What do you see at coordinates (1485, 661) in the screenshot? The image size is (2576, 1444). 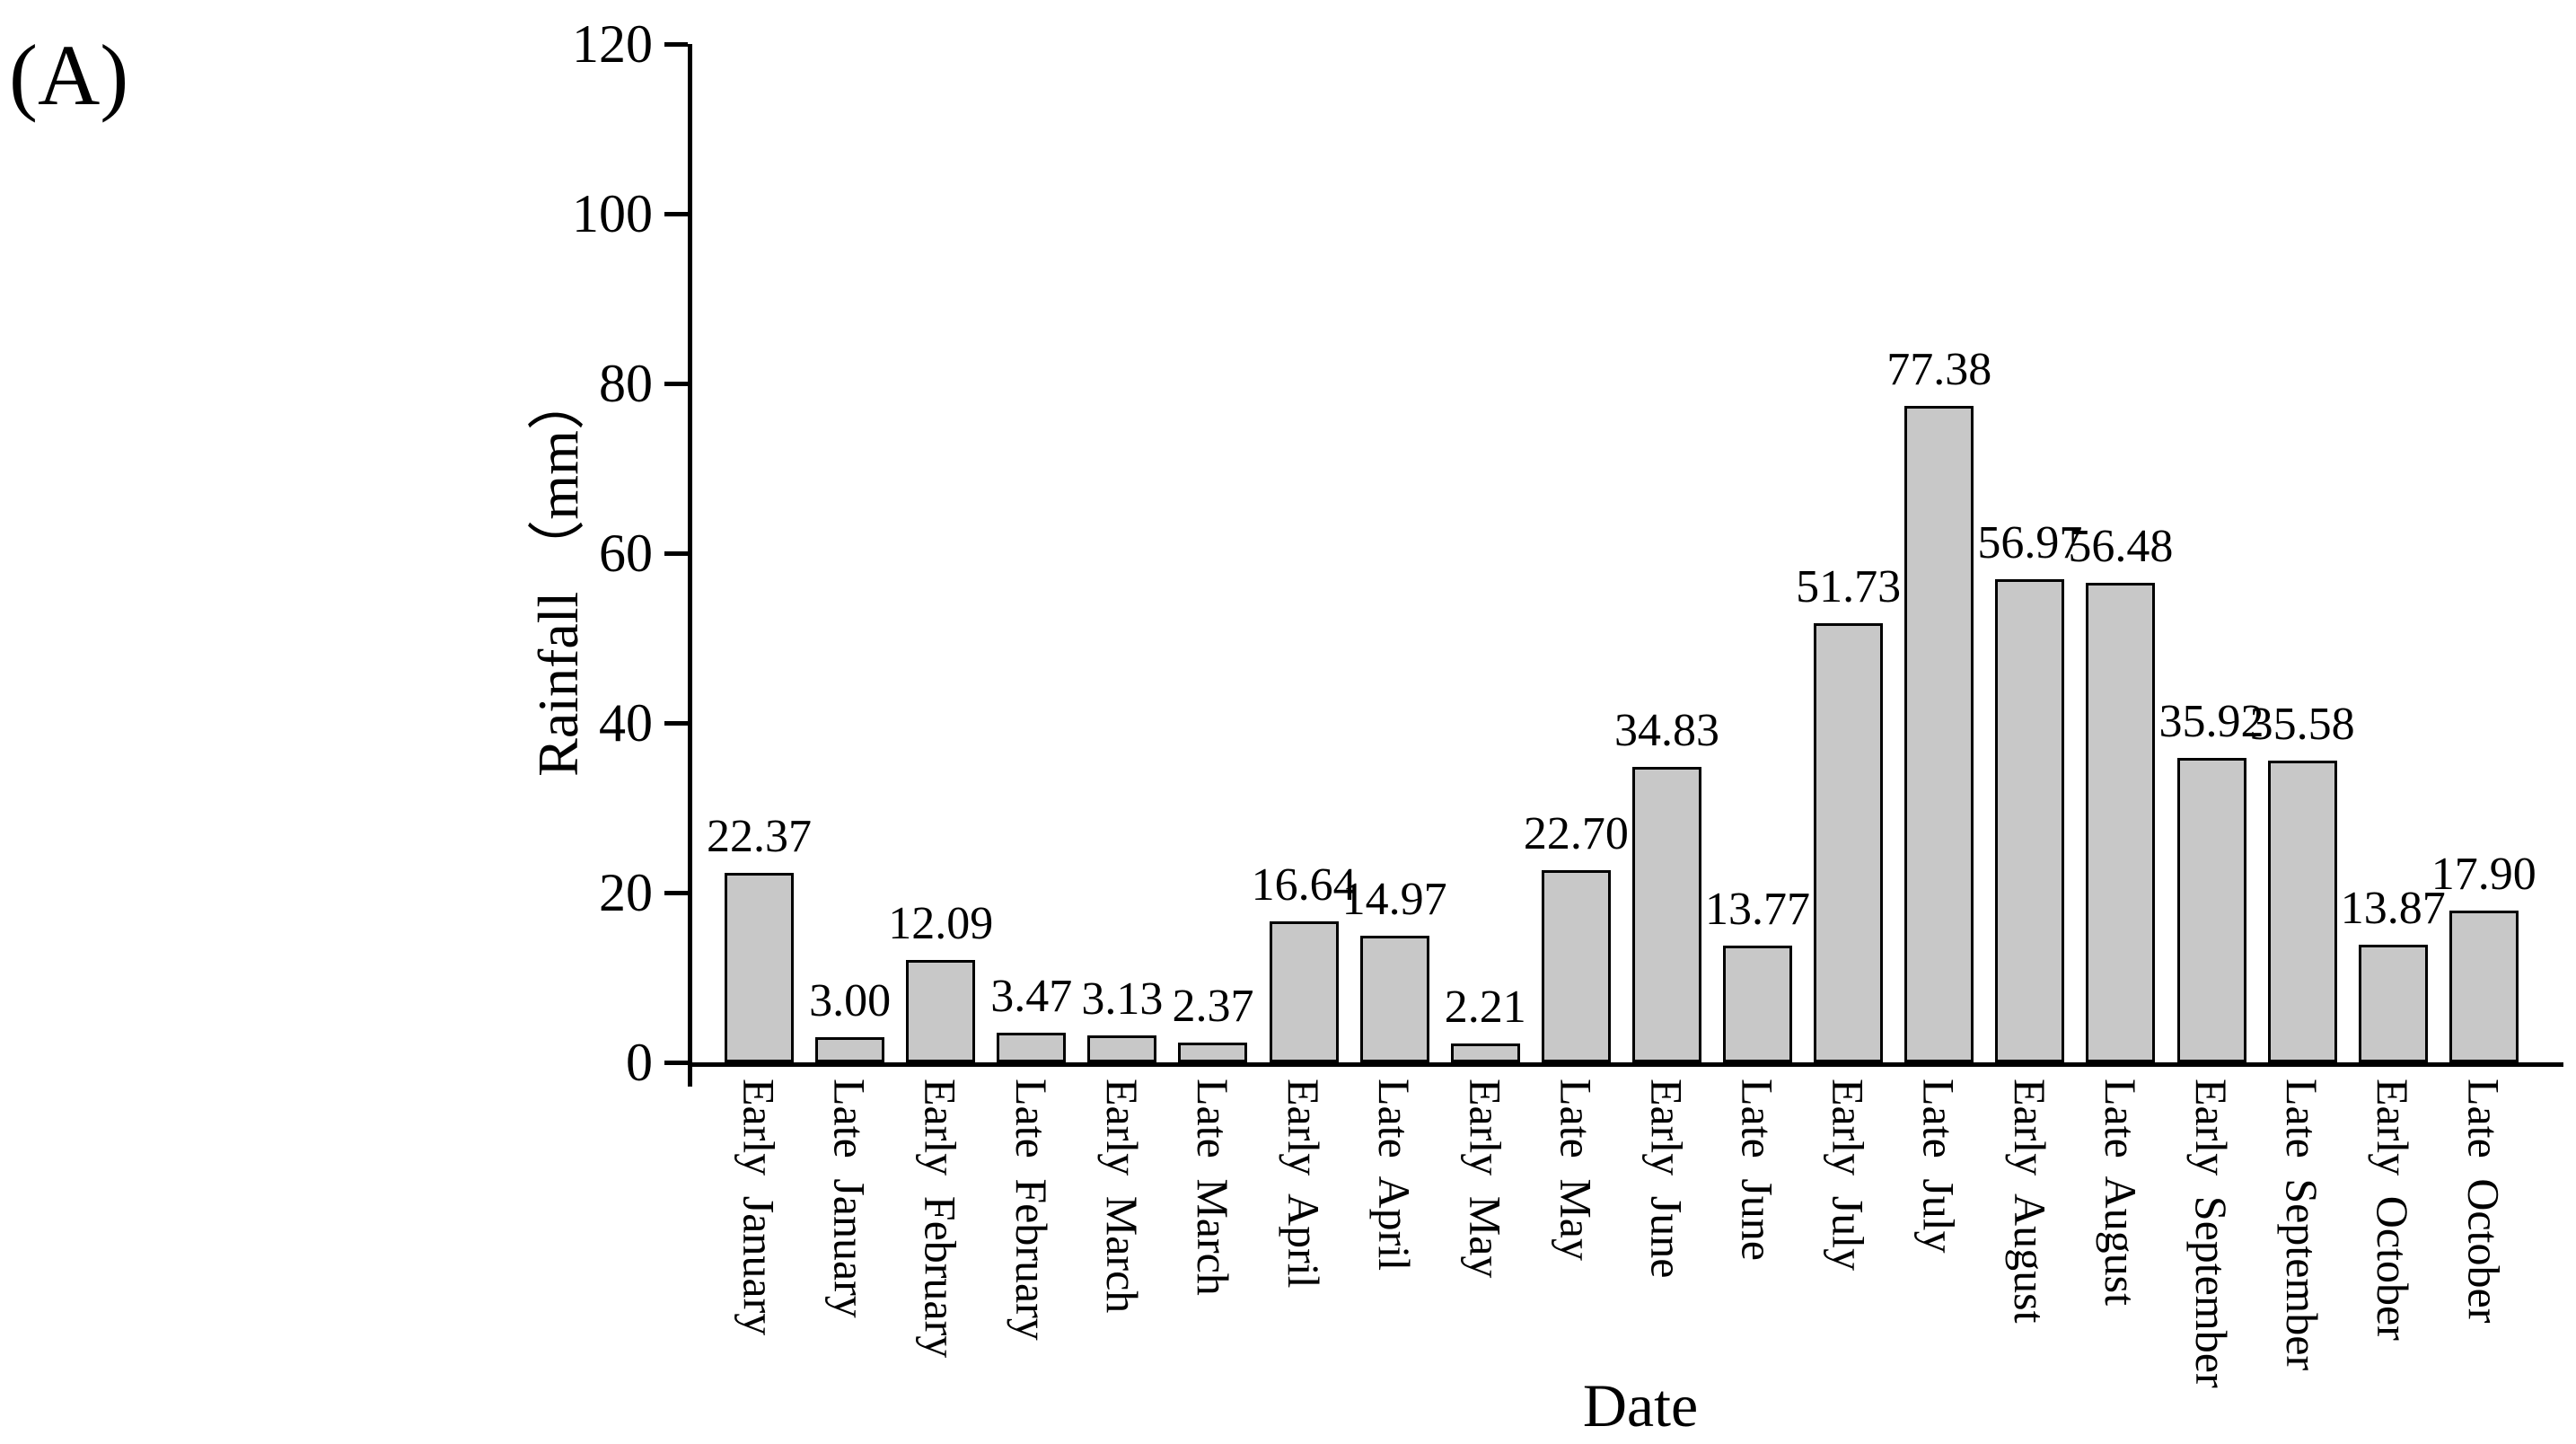 I see `bar-slot: 2.21 Early May` at bounding box center [1485, 661].